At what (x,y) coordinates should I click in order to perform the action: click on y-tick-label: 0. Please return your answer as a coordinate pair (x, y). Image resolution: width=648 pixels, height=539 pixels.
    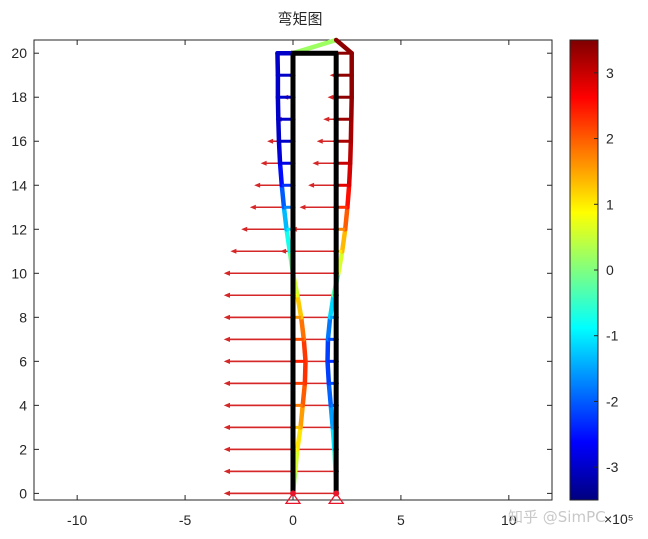
    Looking at the image, I should click on (23, 493).